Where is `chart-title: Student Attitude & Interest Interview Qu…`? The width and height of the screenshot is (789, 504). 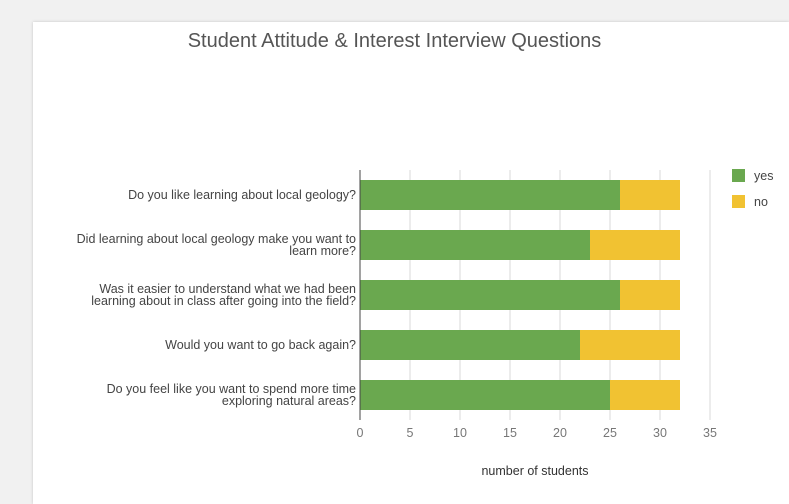 chart-title: Student Attitude & Interest Interview Qu… is located at coordinates (394, 41).